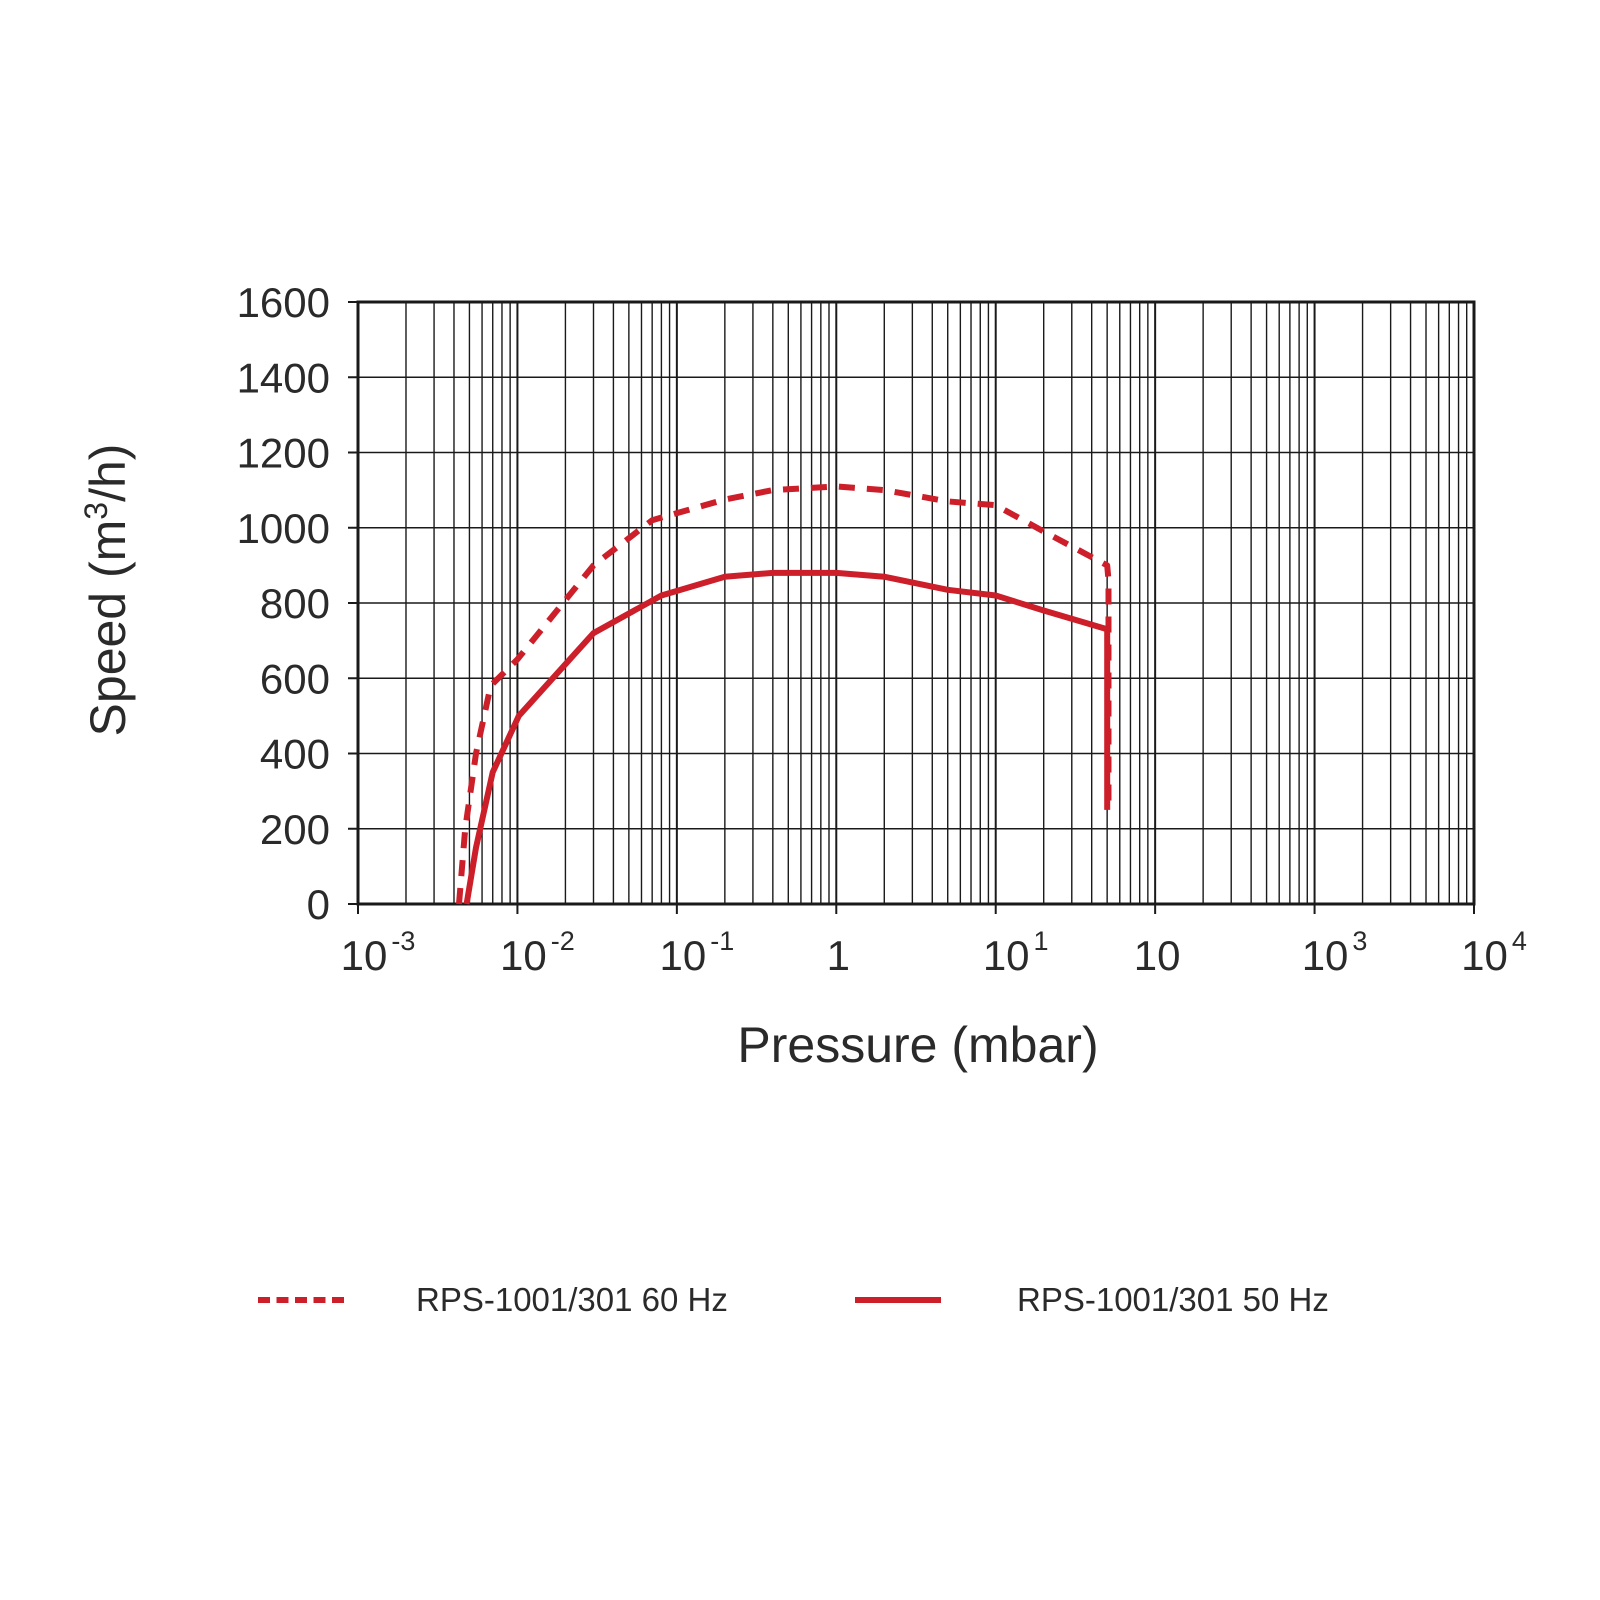 This screenshot has height=1600, width=1600. I want to click on legend-item-60hz: RPS-1001/301 60 Hz, so click(493, 1300).